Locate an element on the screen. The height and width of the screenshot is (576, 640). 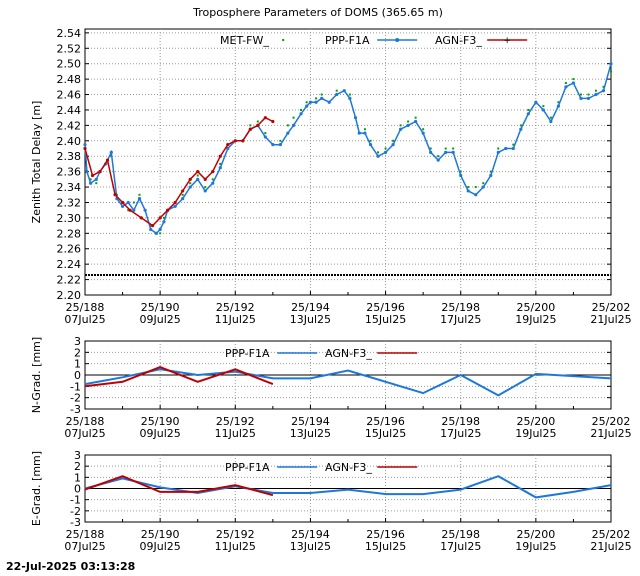
x-tick-label-day: 25/194 is located at coordinates (310, 307).